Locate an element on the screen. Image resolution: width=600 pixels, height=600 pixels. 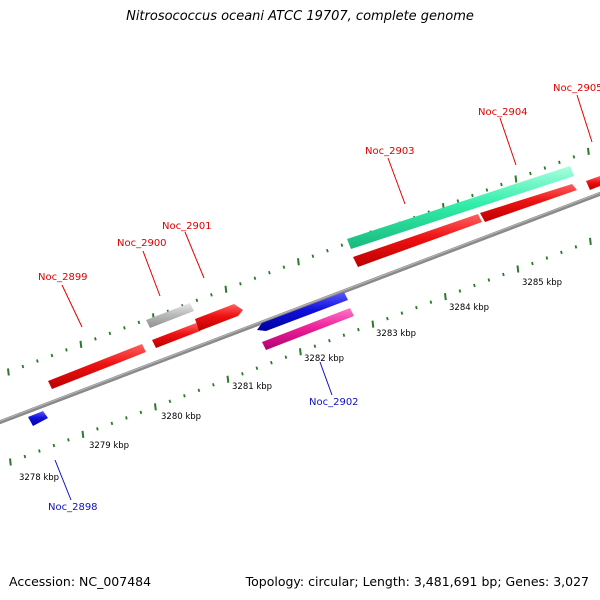
leader-noc2904 is located at coordinates (508, 141).